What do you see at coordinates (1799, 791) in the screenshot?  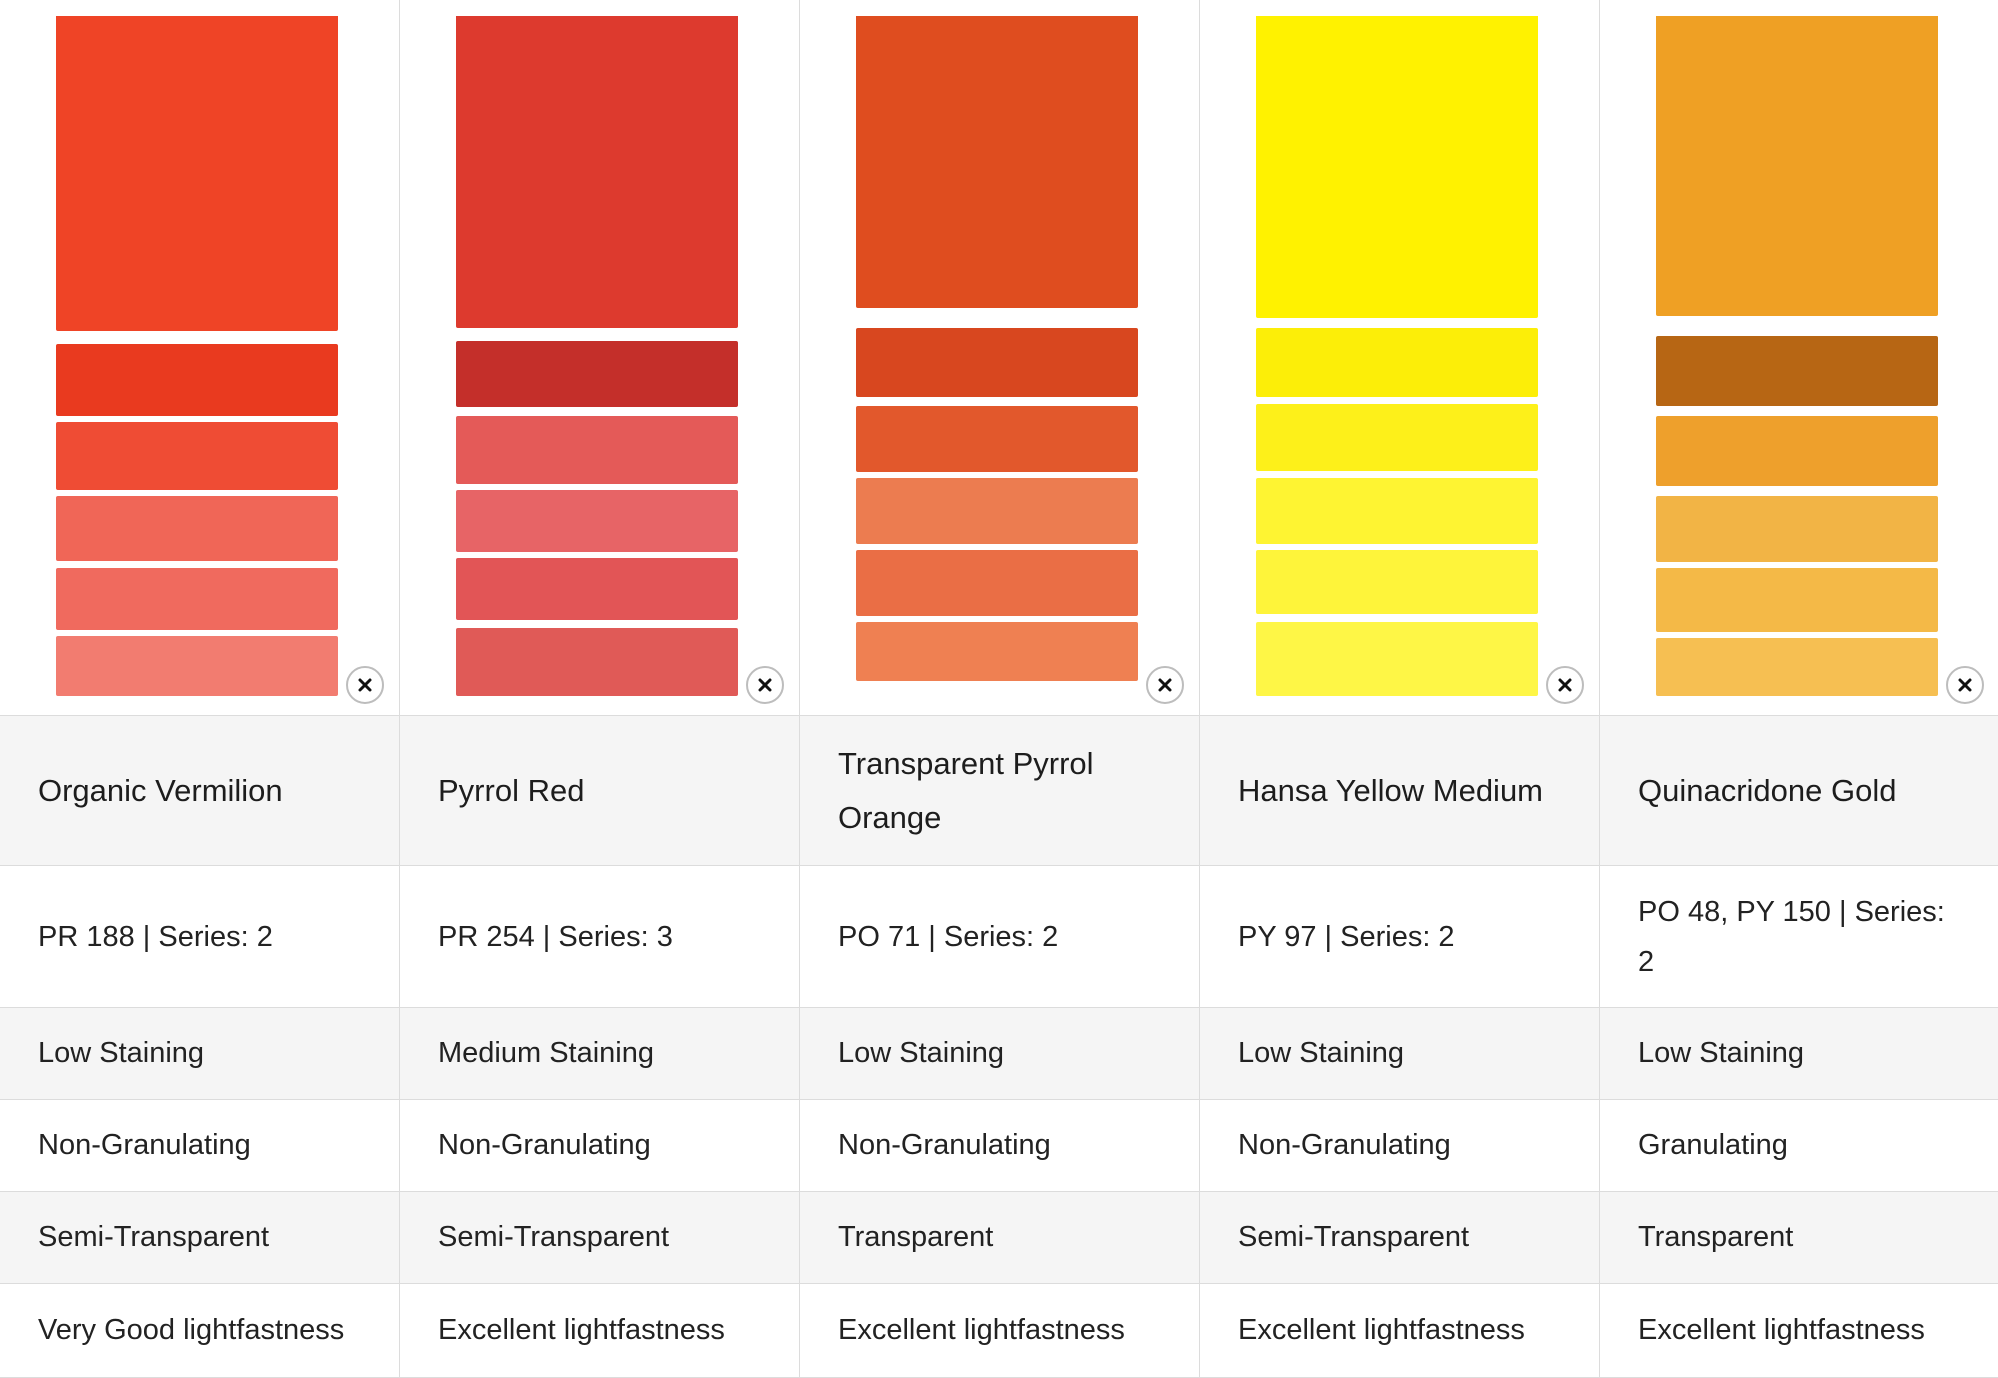 I see `paint-name: Quinacridone Gold` at bounding box center [1799, 791].